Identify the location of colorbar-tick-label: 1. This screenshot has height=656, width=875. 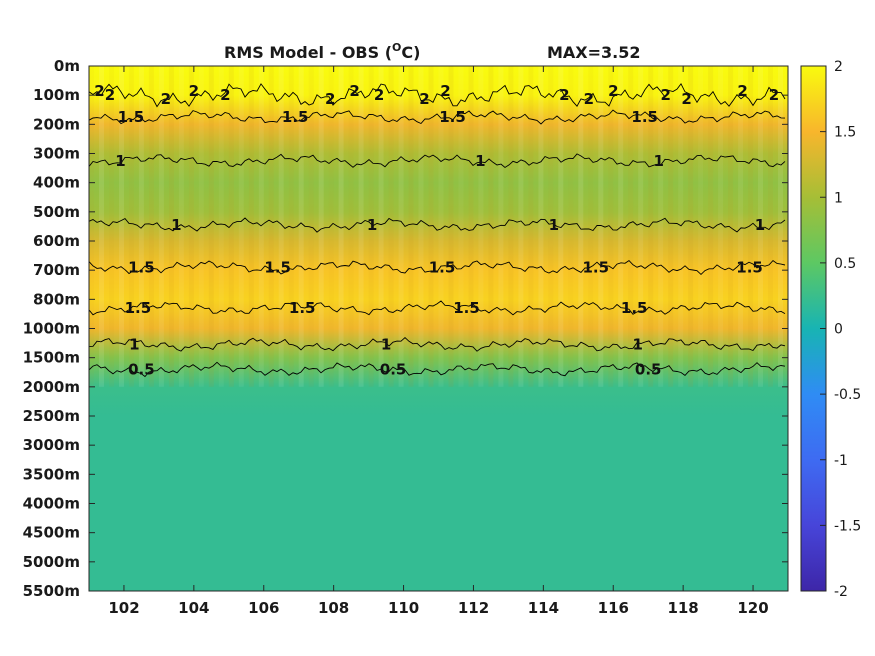
(838, 198).